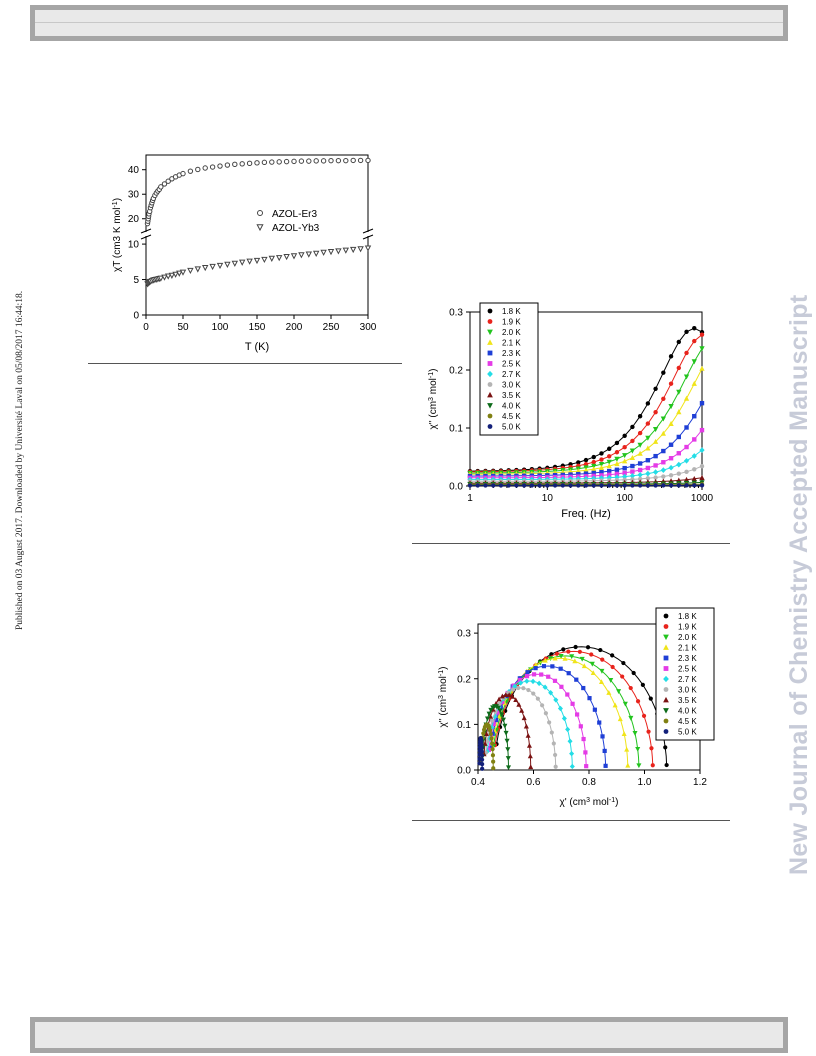 This screenshot has height=1056, width=816. Describe the element at coordinates (118, 235) in the screenshot. I see `y-axis-label: χT (cm3 K mol-1)` at that location.